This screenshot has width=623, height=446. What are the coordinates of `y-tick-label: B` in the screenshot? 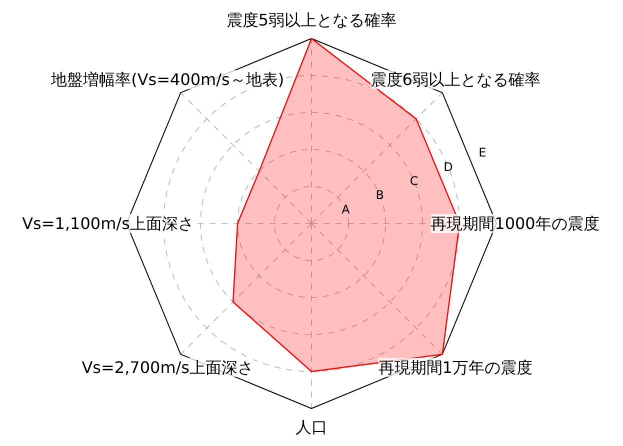 It's located at (380, 195).